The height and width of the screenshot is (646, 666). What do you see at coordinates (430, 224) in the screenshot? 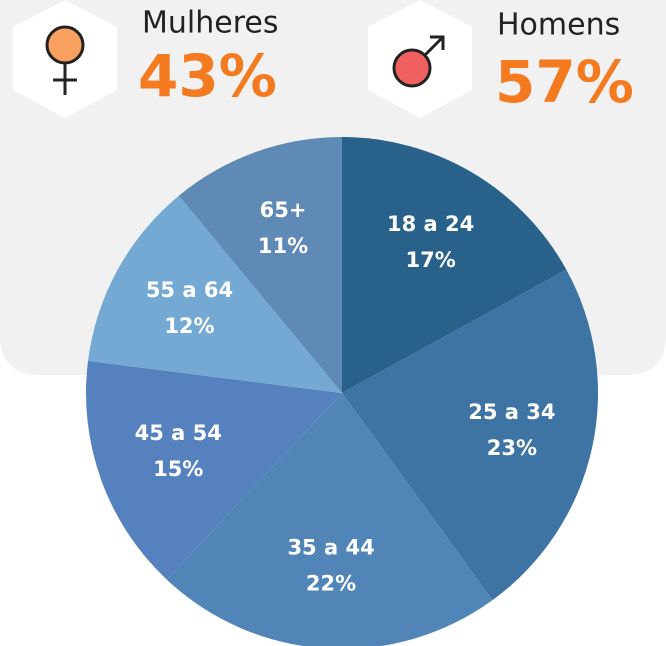
I see `slice-label: 18 a 24` at bounding box center [430, 224].